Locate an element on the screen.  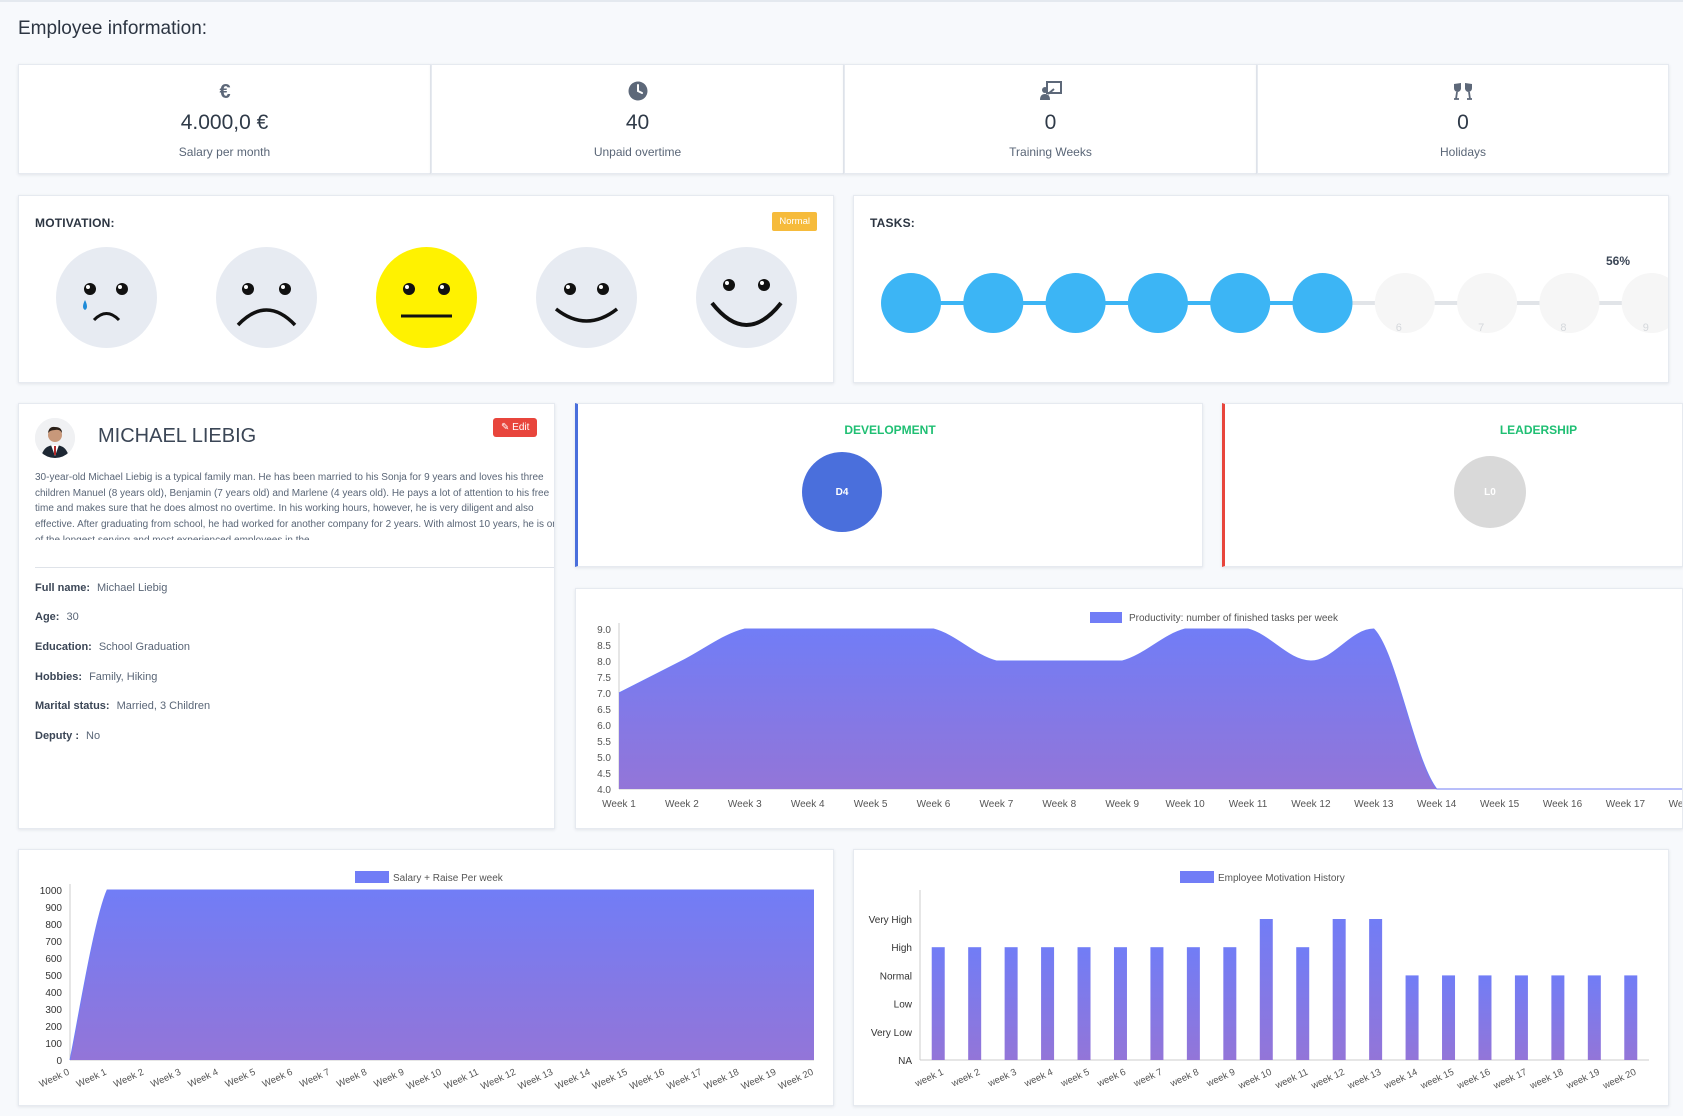
y-tick-label: 200 is located at coordinates (53, 1027).